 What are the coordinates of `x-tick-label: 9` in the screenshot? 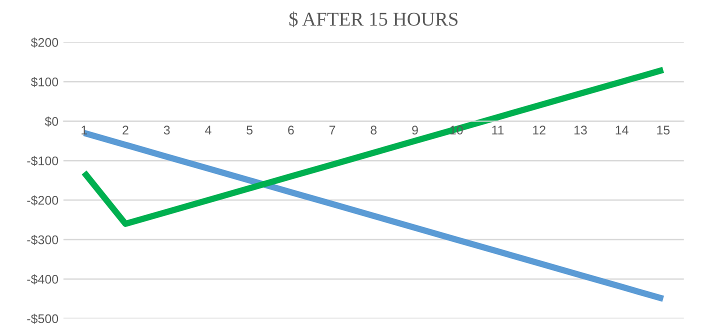 It's located at (415, 130).